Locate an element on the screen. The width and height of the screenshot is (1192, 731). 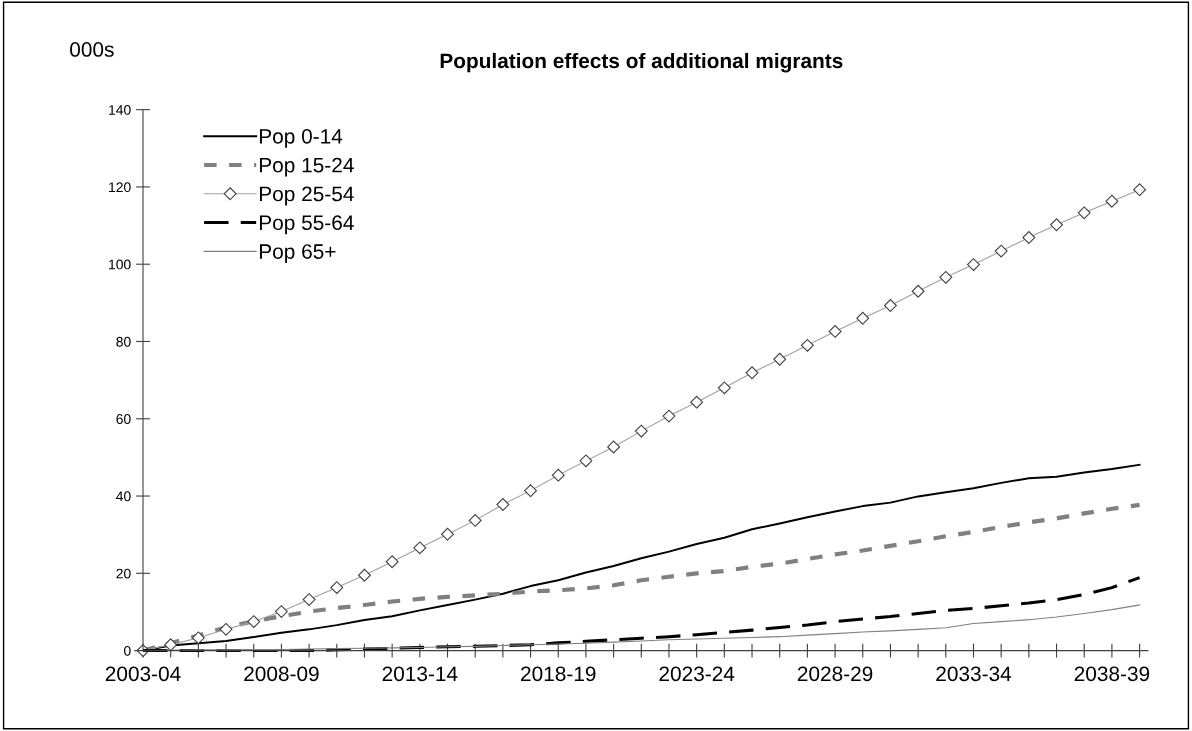
y-tick-label: 60 is located at coordinates (123, 419).